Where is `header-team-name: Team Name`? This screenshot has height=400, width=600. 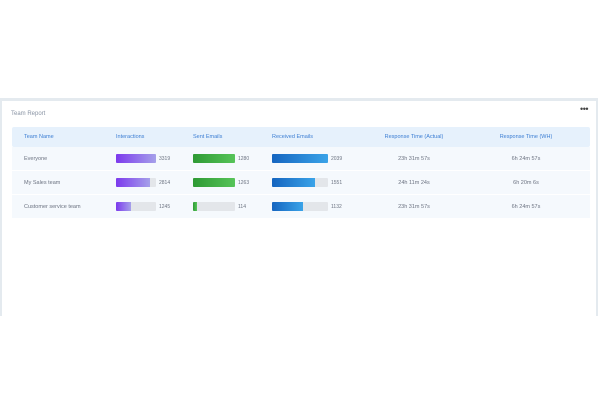 header-team-name: Team Name is located at coordinates (39, 137).